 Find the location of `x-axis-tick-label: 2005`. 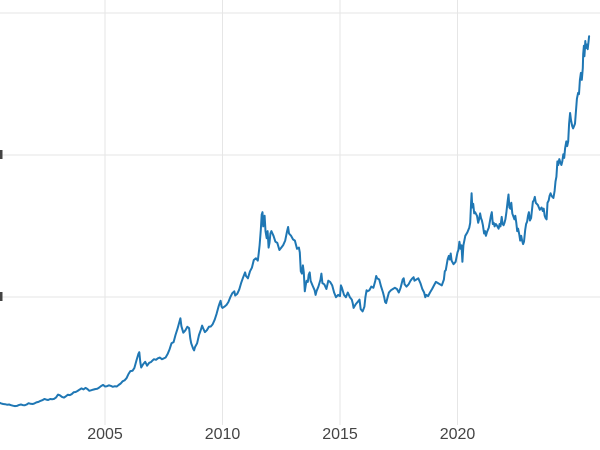

x-axis-tick-label: 2005 is located at coordinates (105, 434).